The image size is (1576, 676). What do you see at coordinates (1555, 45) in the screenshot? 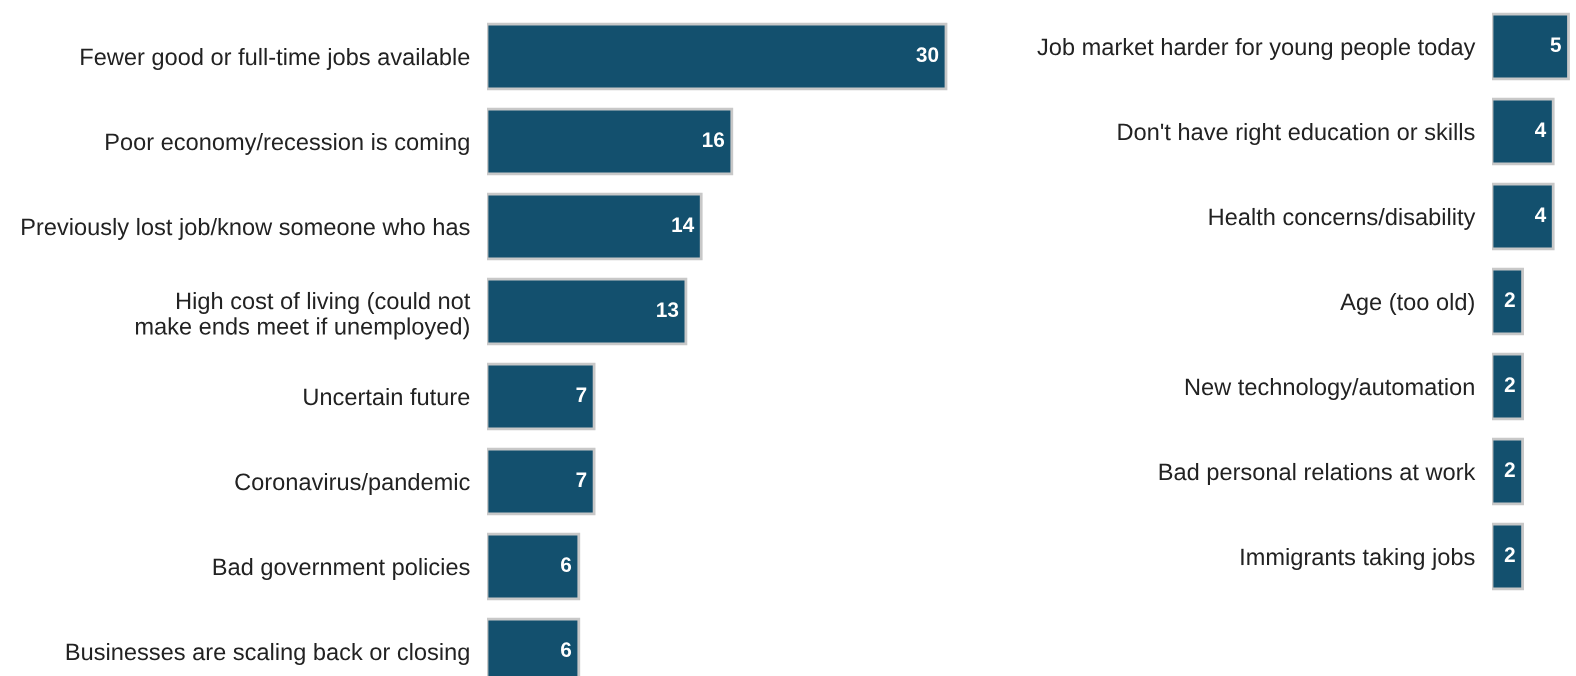
I see `data-label: 5` at bounding box center [1555, 45].